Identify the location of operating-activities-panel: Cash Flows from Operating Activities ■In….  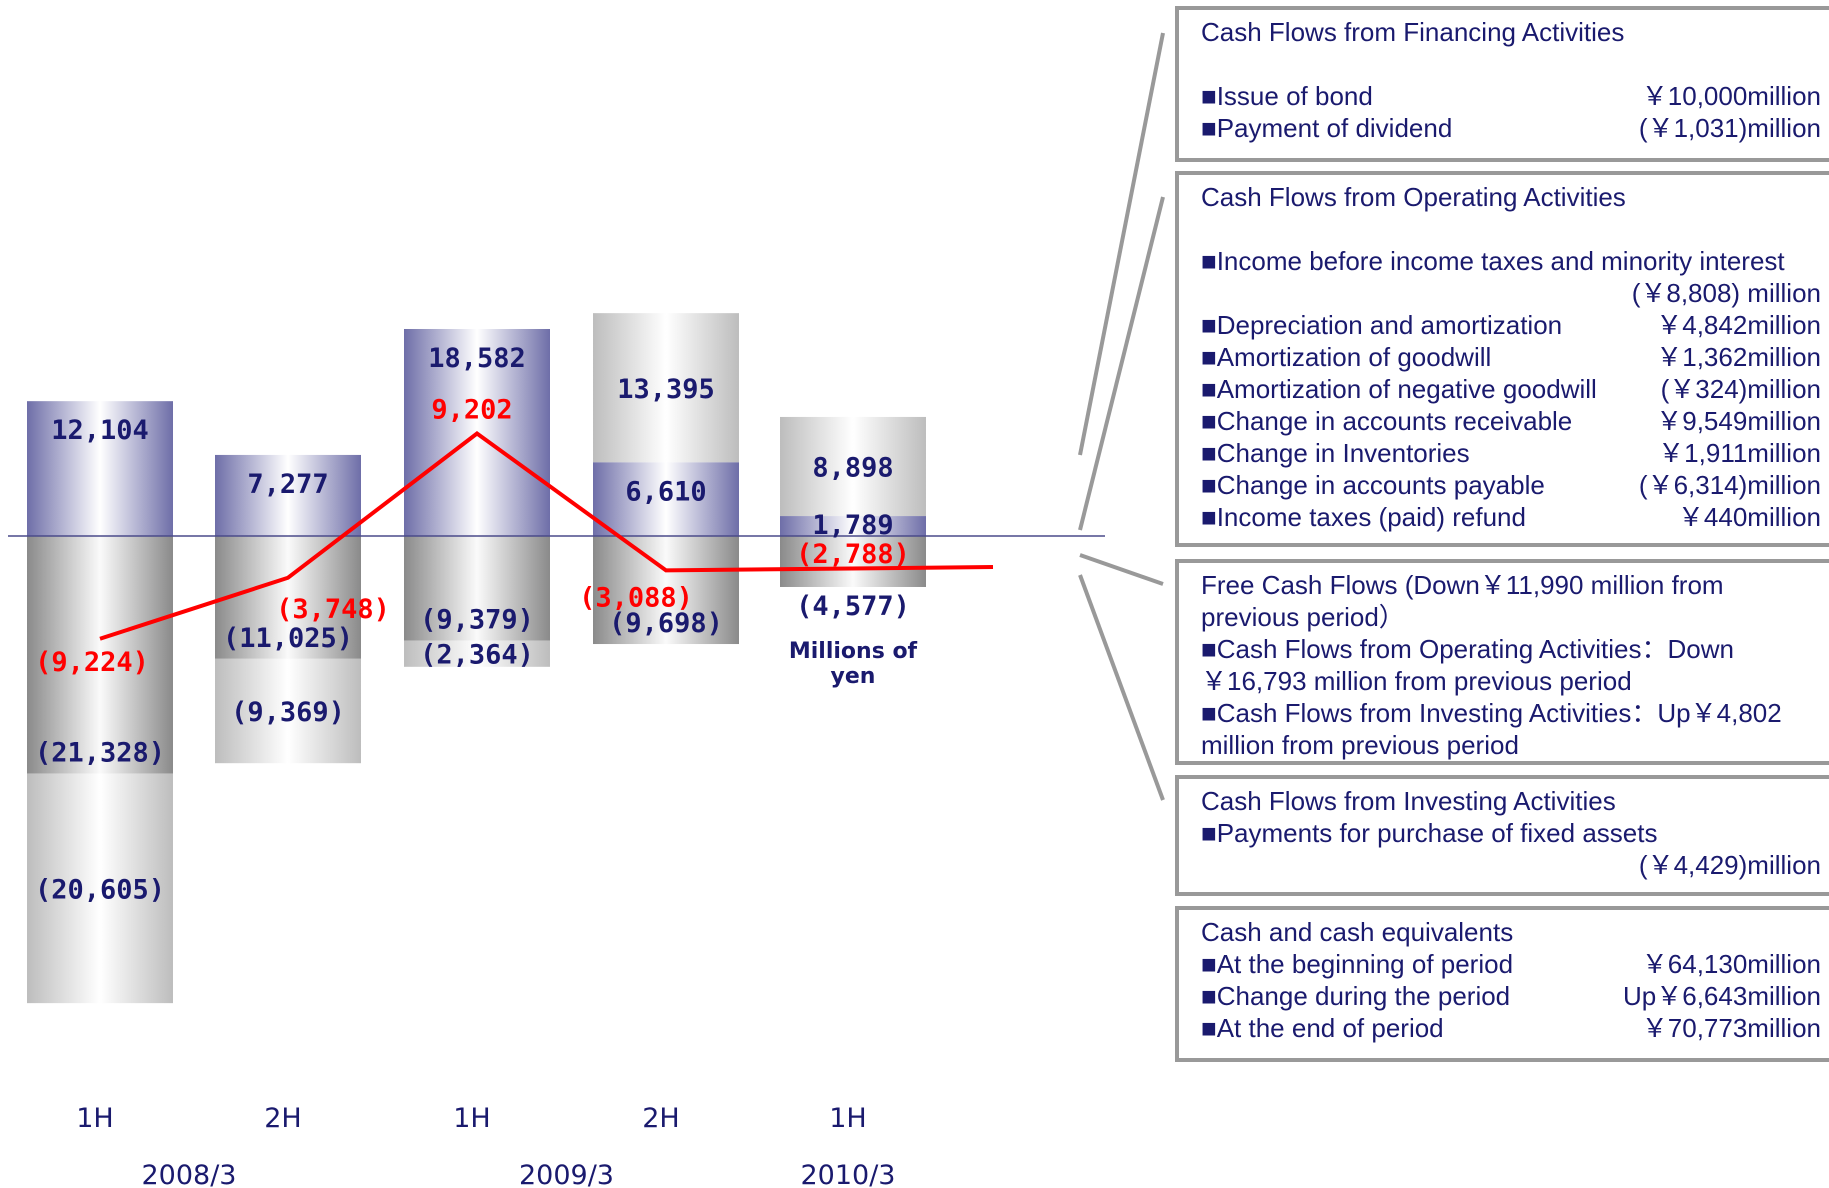
(1502, 359).